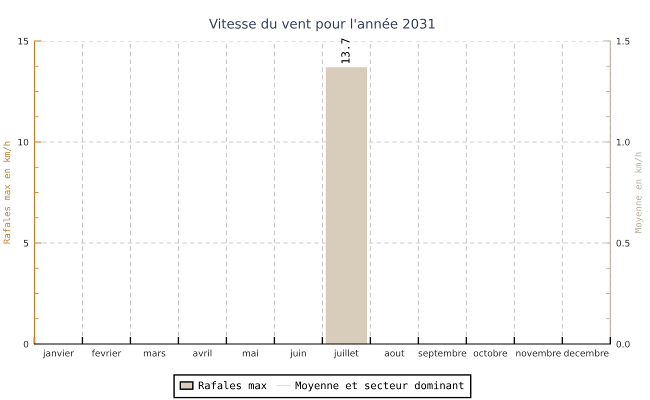  I want to click on y2-axis-title: Moyenne en km/h, so click(639, 192).